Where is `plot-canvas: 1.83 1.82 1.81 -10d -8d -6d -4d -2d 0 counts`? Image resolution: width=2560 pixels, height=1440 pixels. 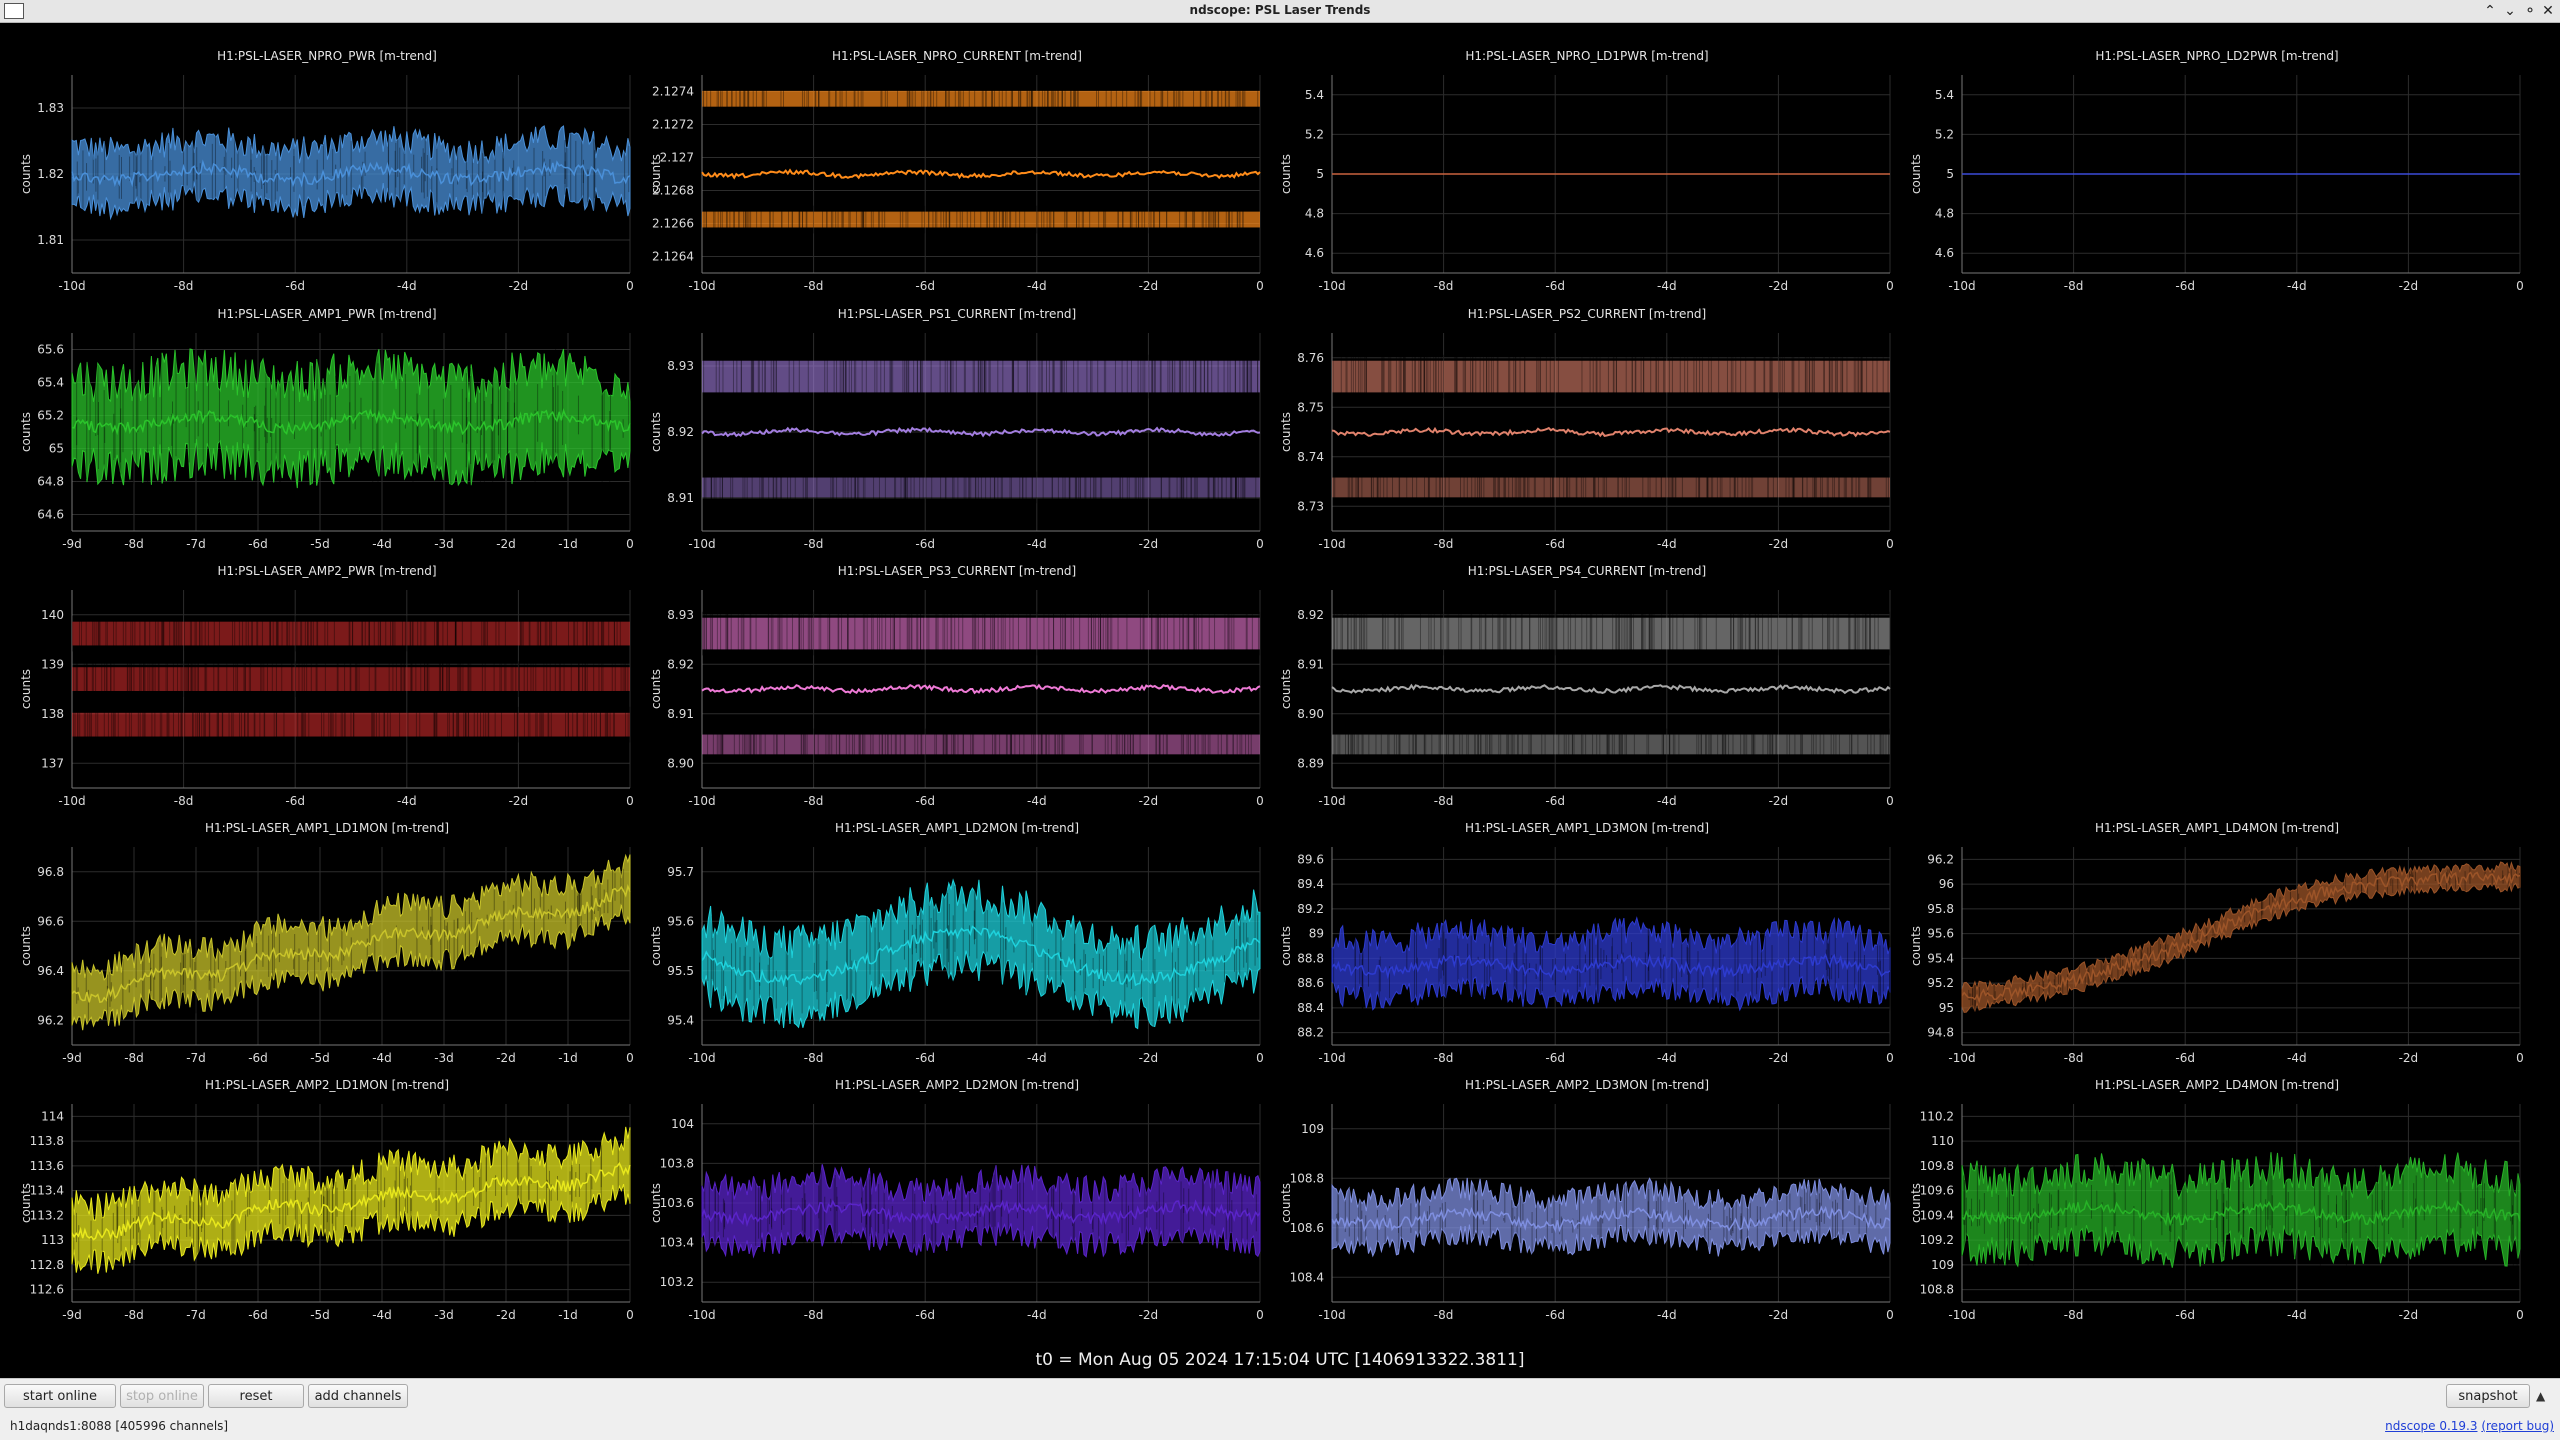
plot-canvas: 1.83 1.82 1.81 -10d -8d -6d -4d -2d 0 counts is located at coordinates (327, 175).